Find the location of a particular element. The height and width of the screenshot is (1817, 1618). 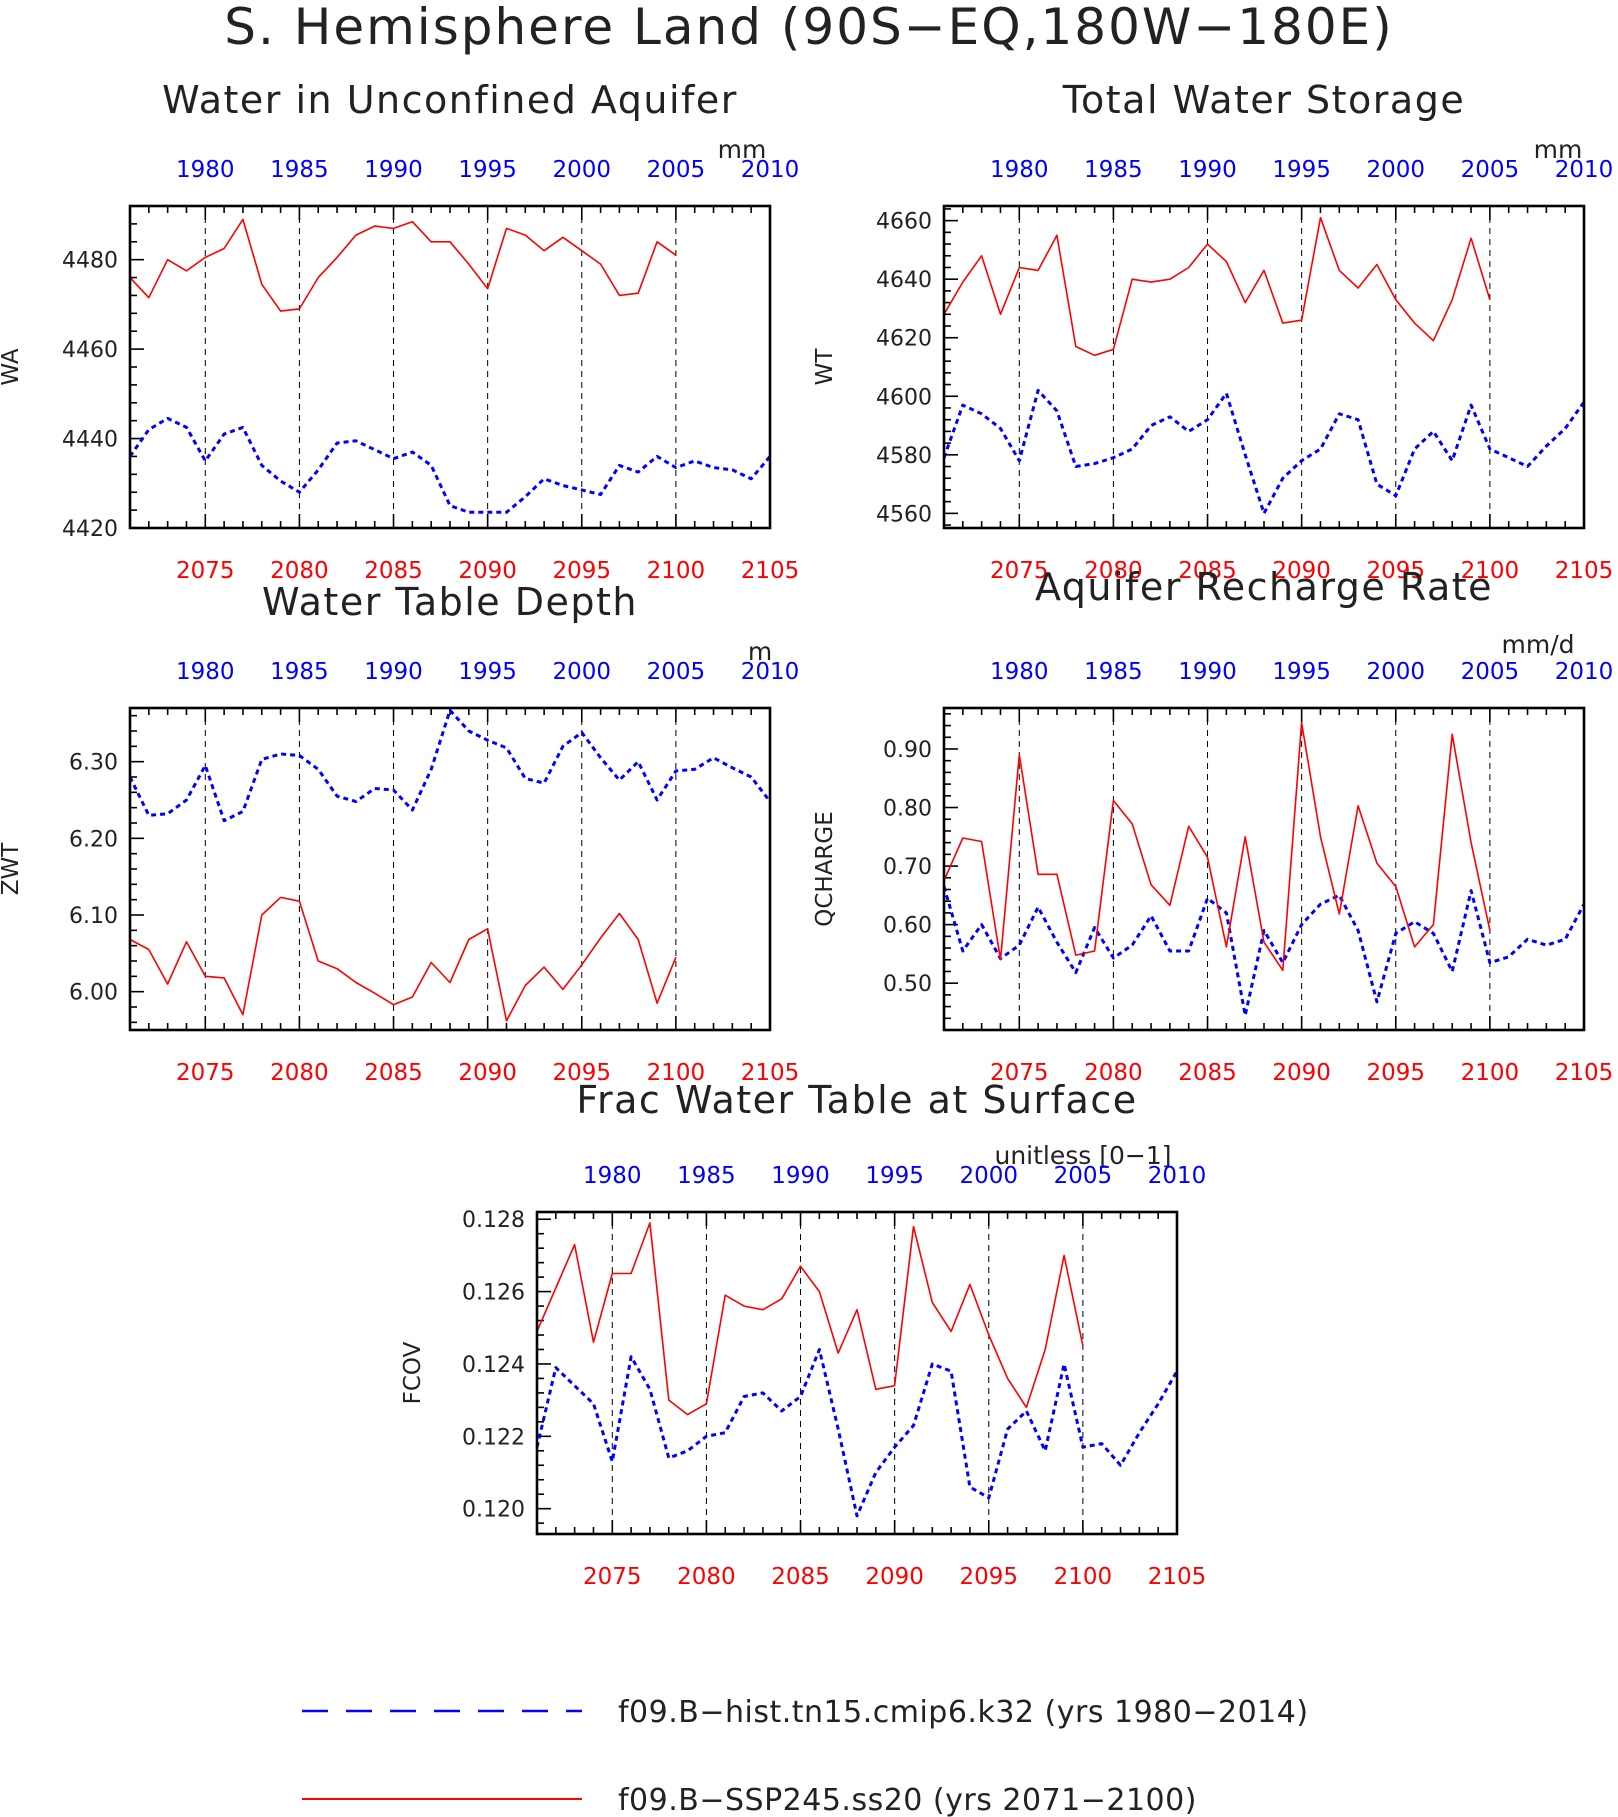

y-tick-label-wt-4: 4640 is located at coordinates (904, 280).